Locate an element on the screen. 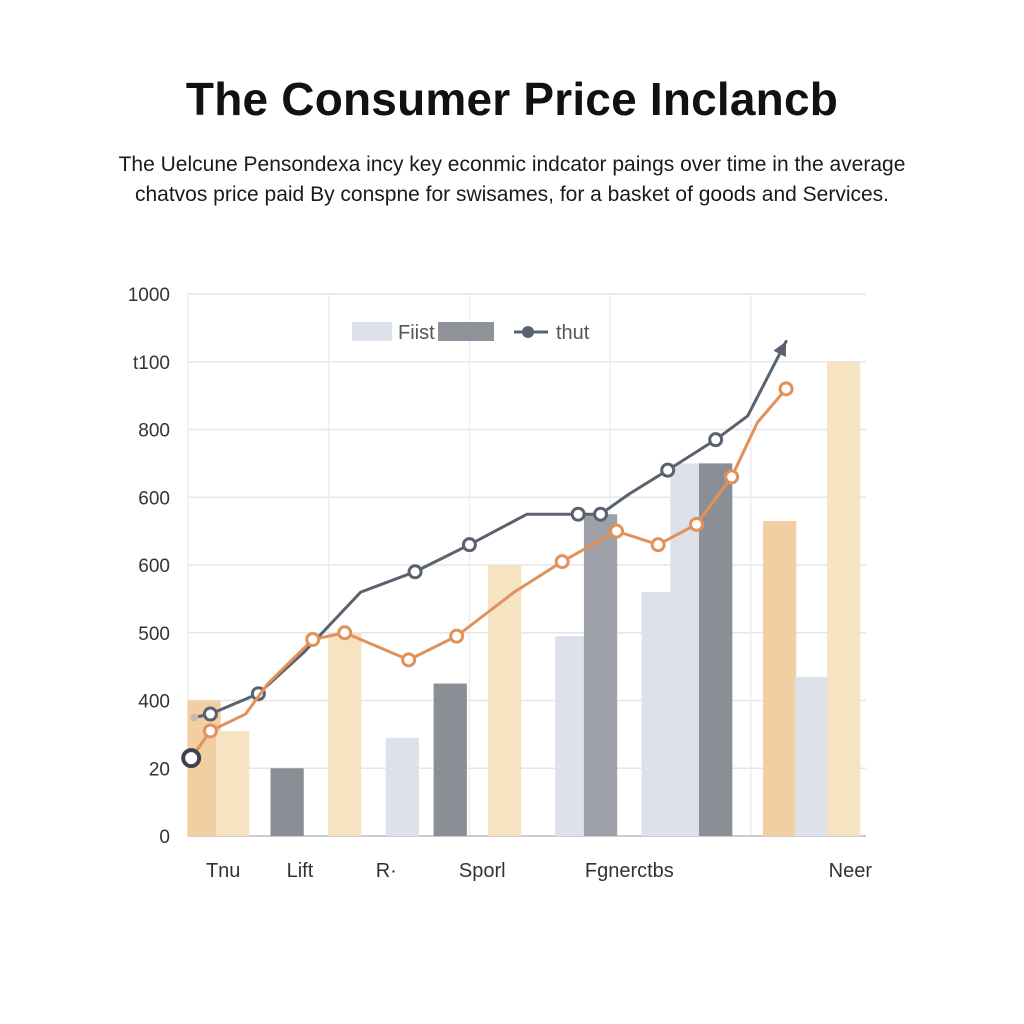 This screenshot has height=1024, width=1024. y-axis-ticks: 0 20 400 500 600 600 800 t100 1000 is located at coordinates (149, 566).